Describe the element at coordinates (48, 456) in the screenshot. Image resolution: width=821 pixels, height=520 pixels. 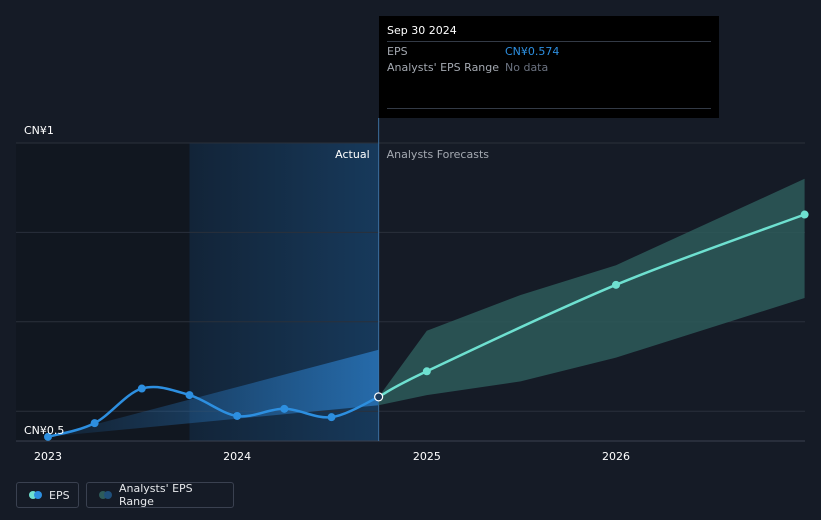
I see `x-tick-label-2023: 2023` at that location.